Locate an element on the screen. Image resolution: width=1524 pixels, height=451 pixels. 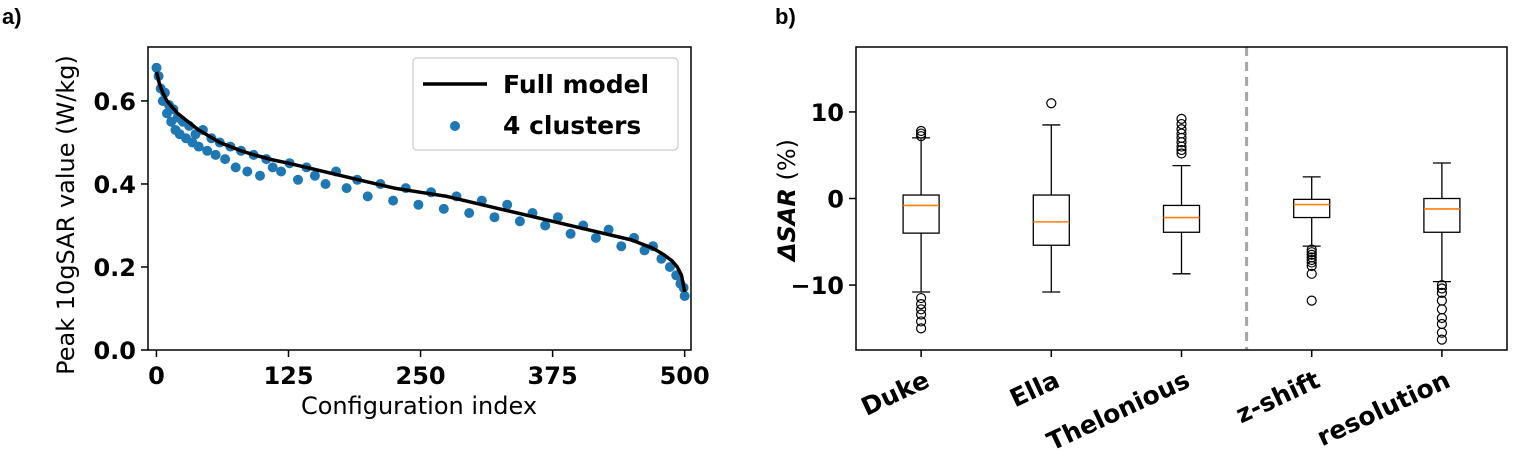
panel-a-y-axis-label: Peak 10gSAR value (W/kg) is located at coordinates (66, 215).